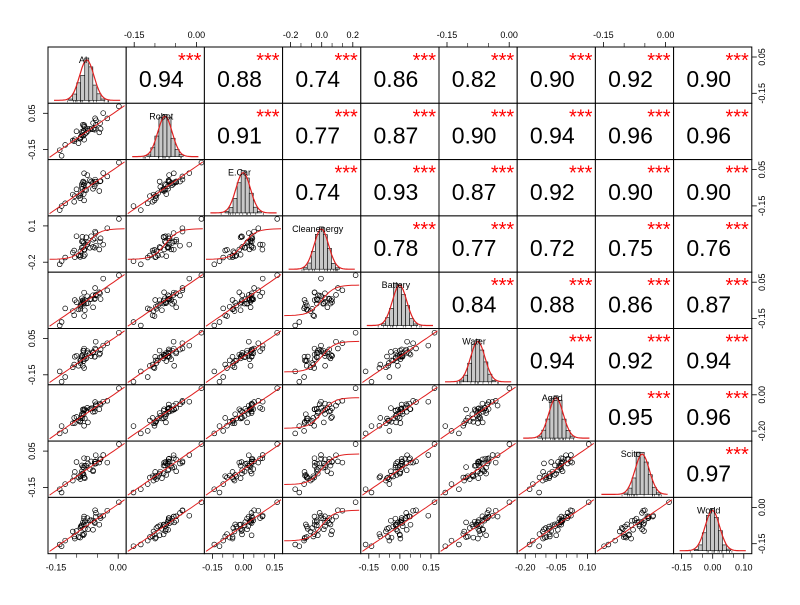 This screenshot has height=605, width=800. Describe the element at coordinates (321, 249) in the screenshot. I see `density-curve` at that location.